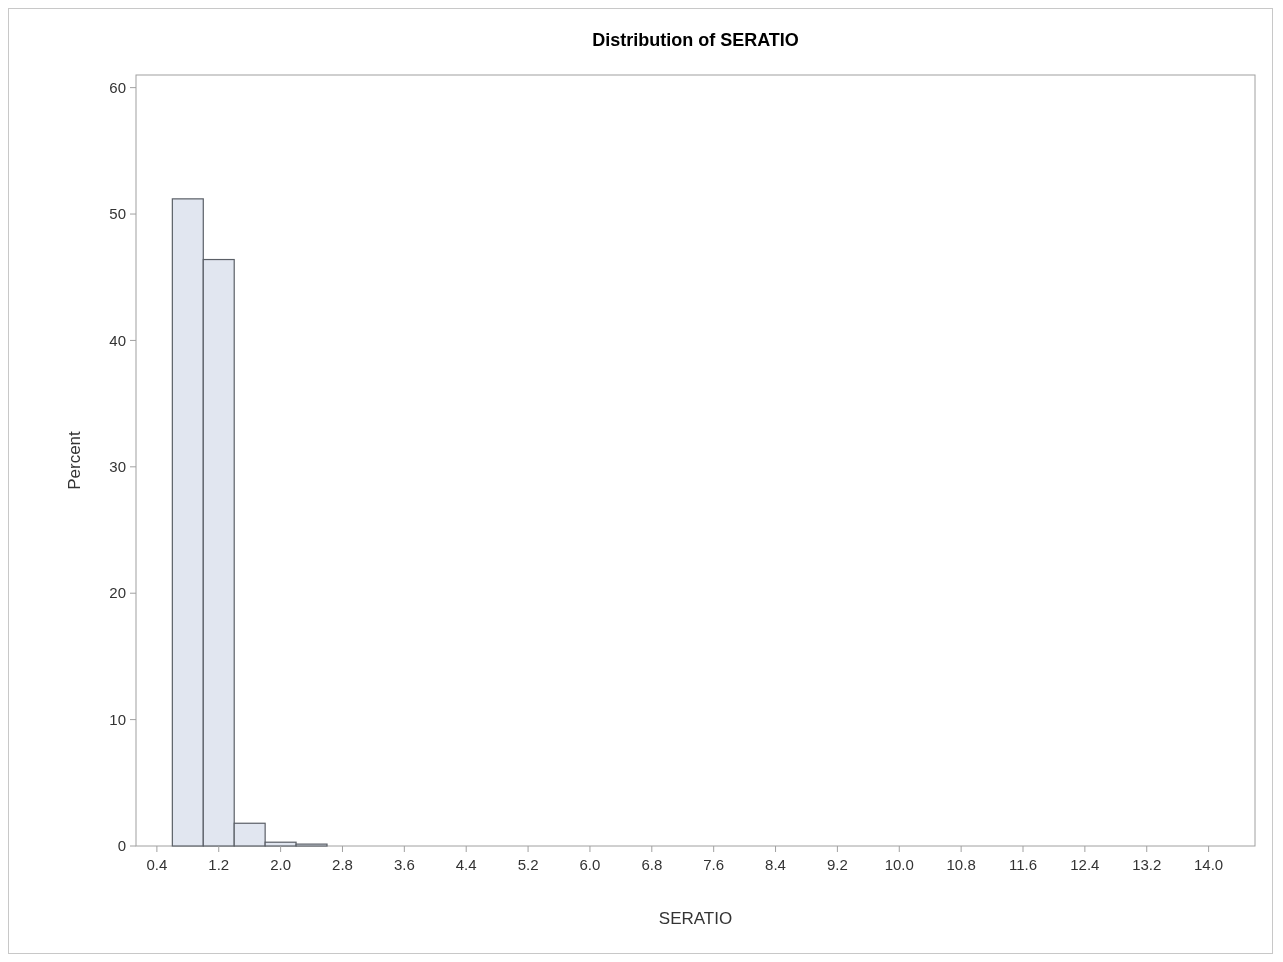 This screenshot has height=962, width=1283. Describe the element at coordinates (695, 40) in the screenshot. I see `chart-title: Distribution of SERATIO` at that location.